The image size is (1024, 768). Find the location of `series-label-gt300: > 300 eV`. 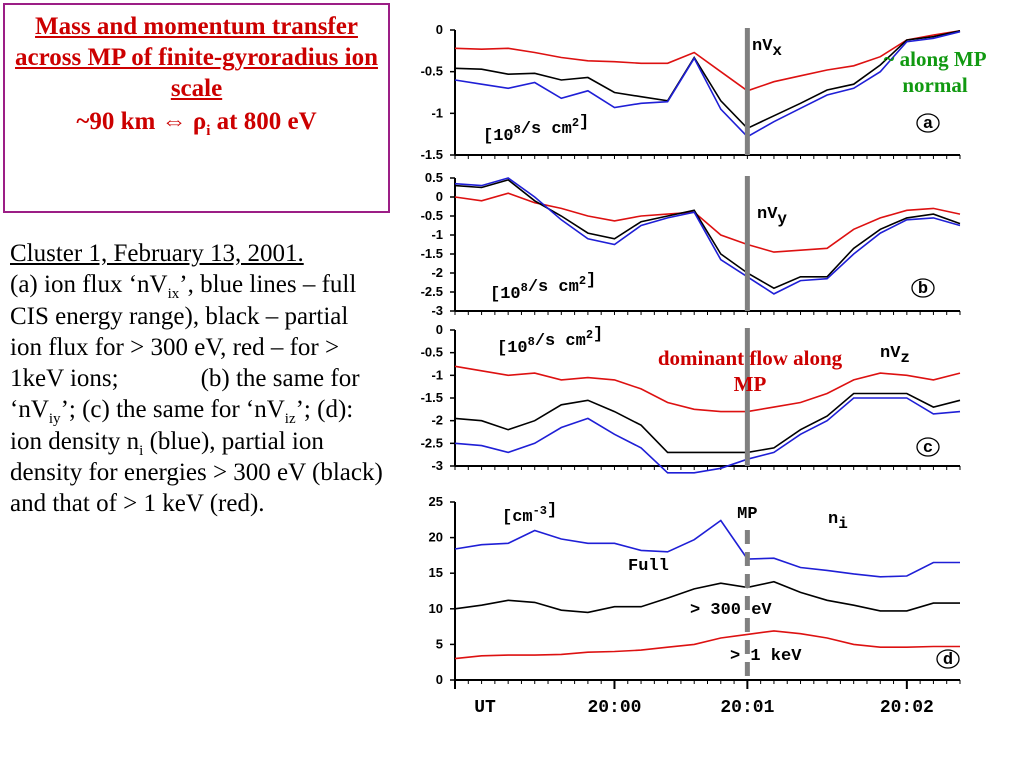

series-label-gt300: > 300 eV is located at coordinates (731, 610).